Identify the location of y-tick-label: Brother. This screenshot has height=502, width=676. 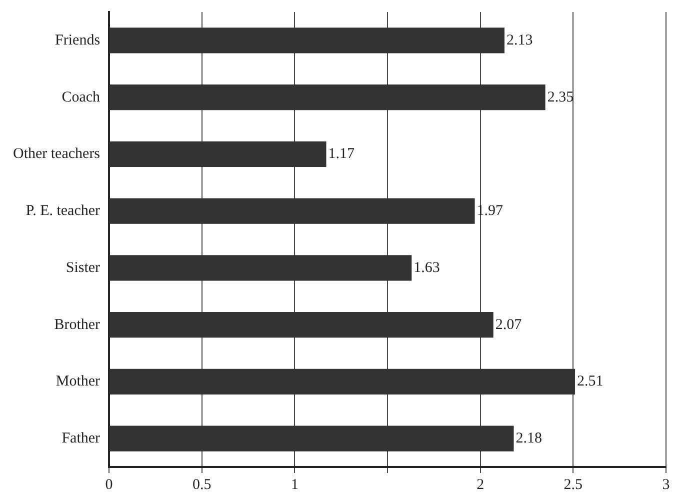
(77, 324).